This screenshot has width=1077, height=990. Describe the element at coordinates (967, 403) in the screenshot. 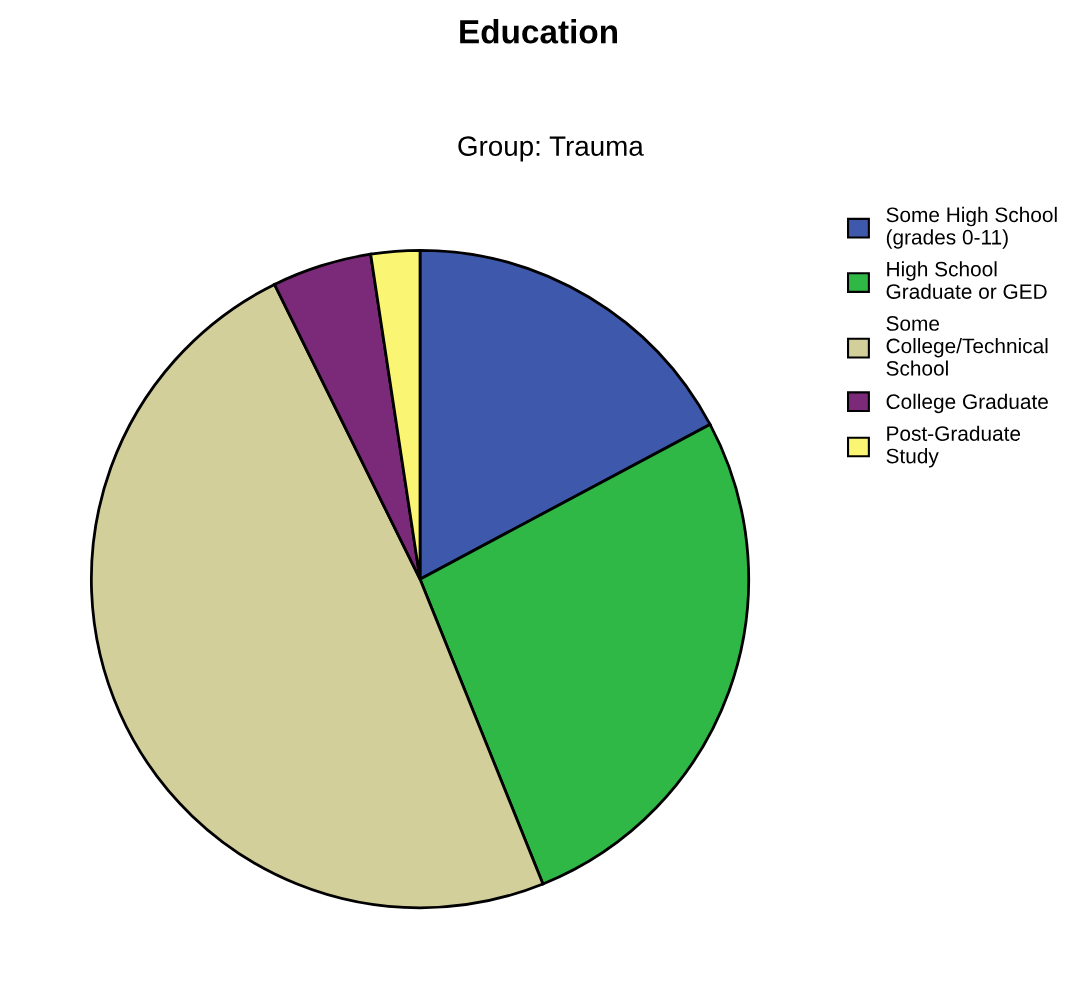

I see `legend-label: College Graduate` at that location.